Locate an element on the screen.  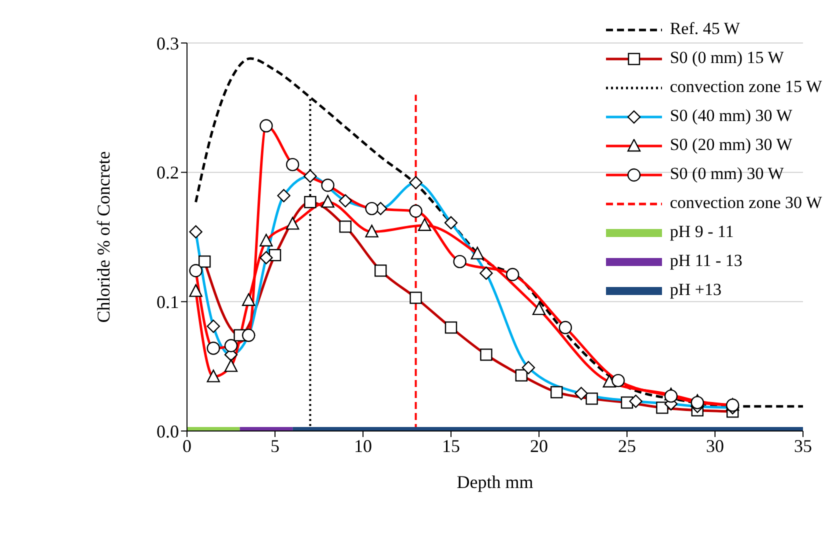
legend-label: convection zone 30 W is located at coordinates (746, 202).